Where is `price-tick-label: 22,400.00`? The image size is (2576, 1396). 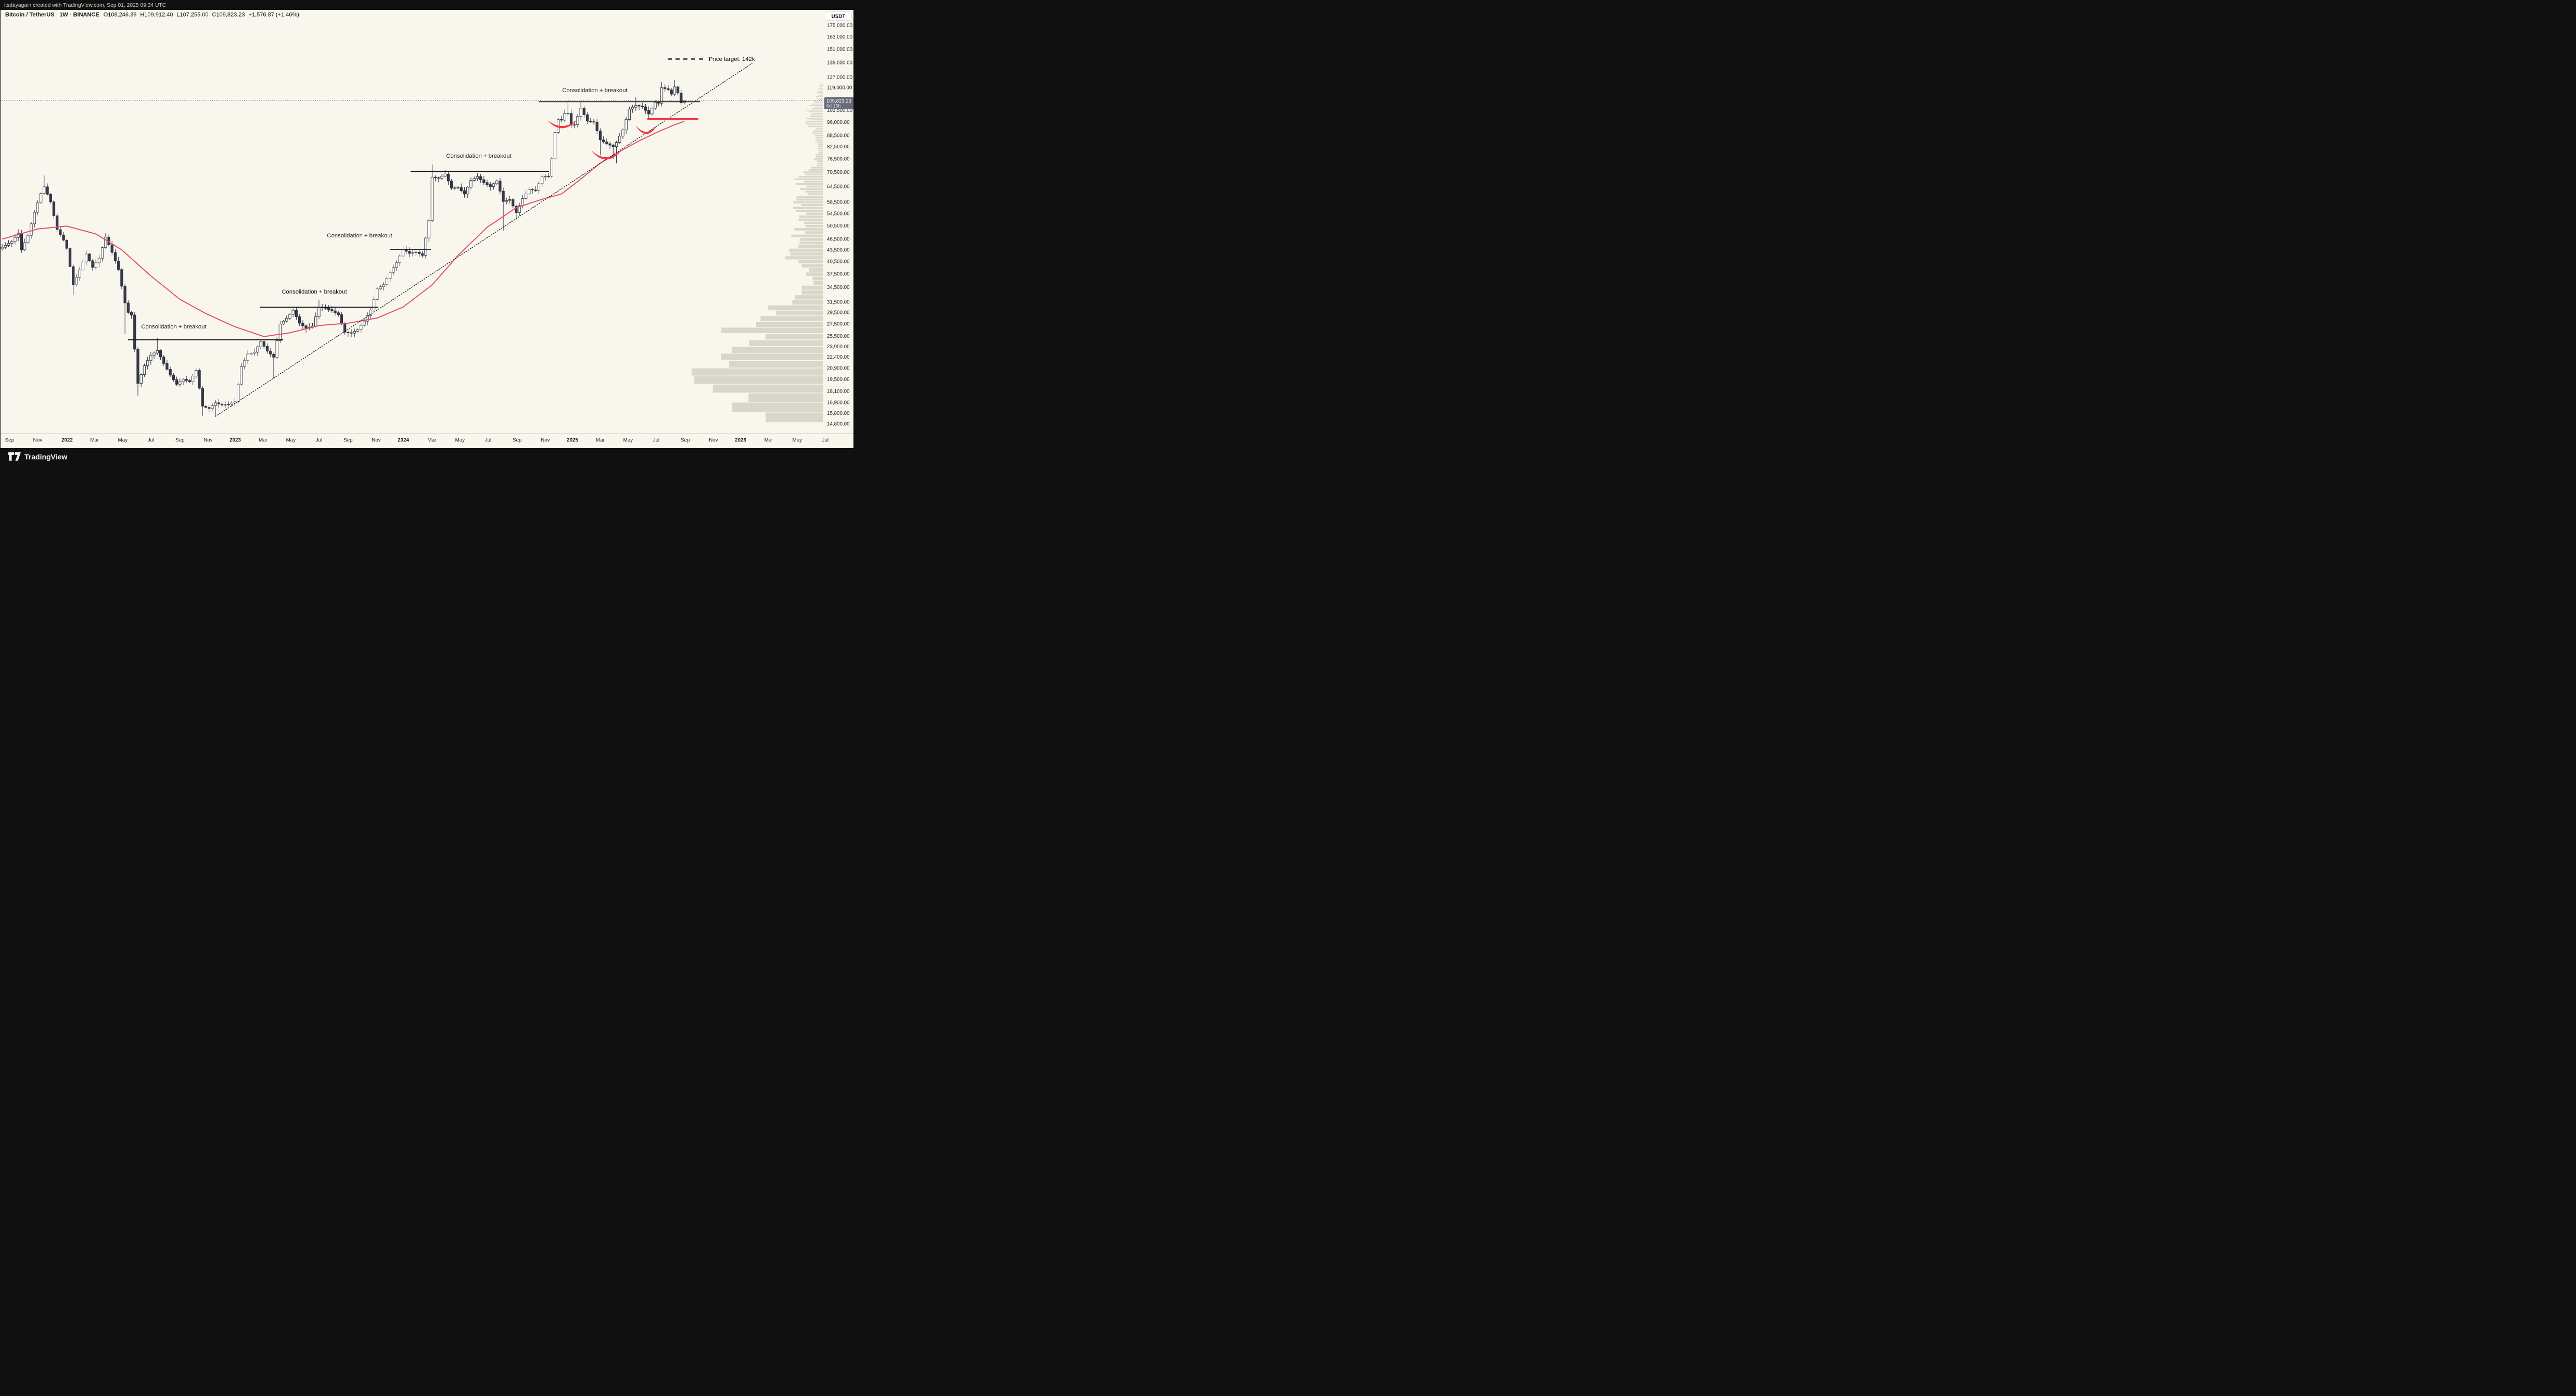
price-tick-label: 22,400.00 is located at coordinates (838, 357).